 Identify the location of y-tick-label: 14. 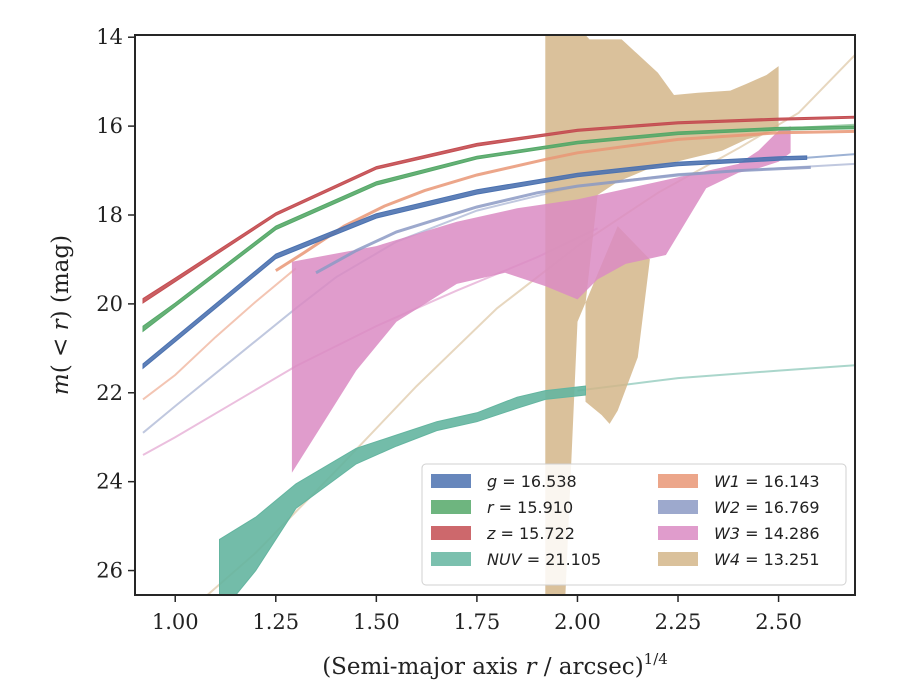
(109, 37).